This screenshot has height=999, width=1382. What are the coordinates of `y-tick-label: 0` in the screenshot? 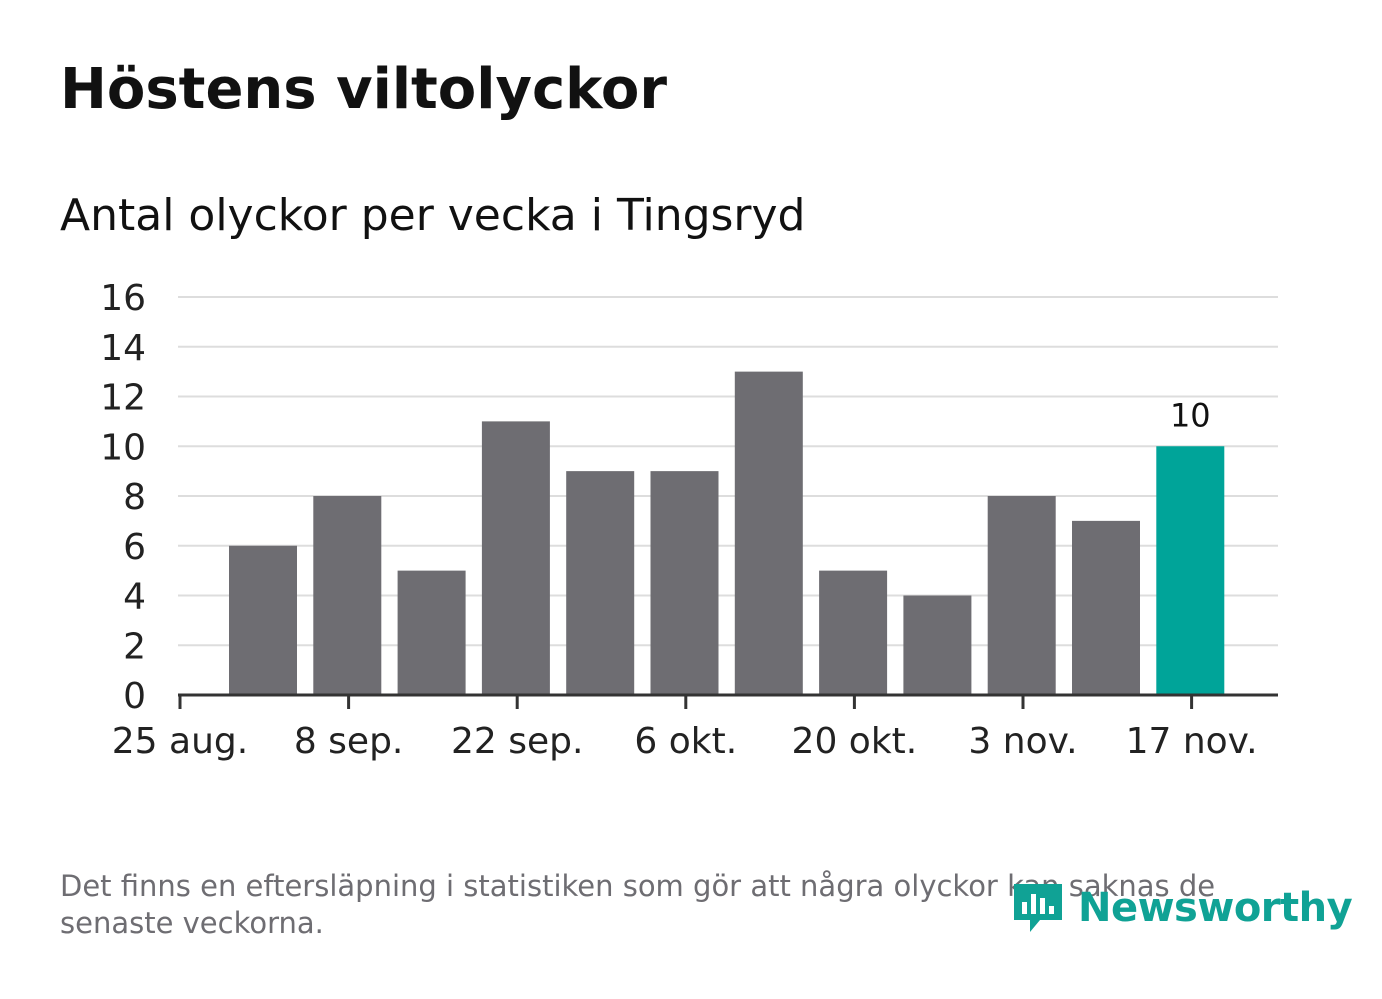 It's located at (134, 696).